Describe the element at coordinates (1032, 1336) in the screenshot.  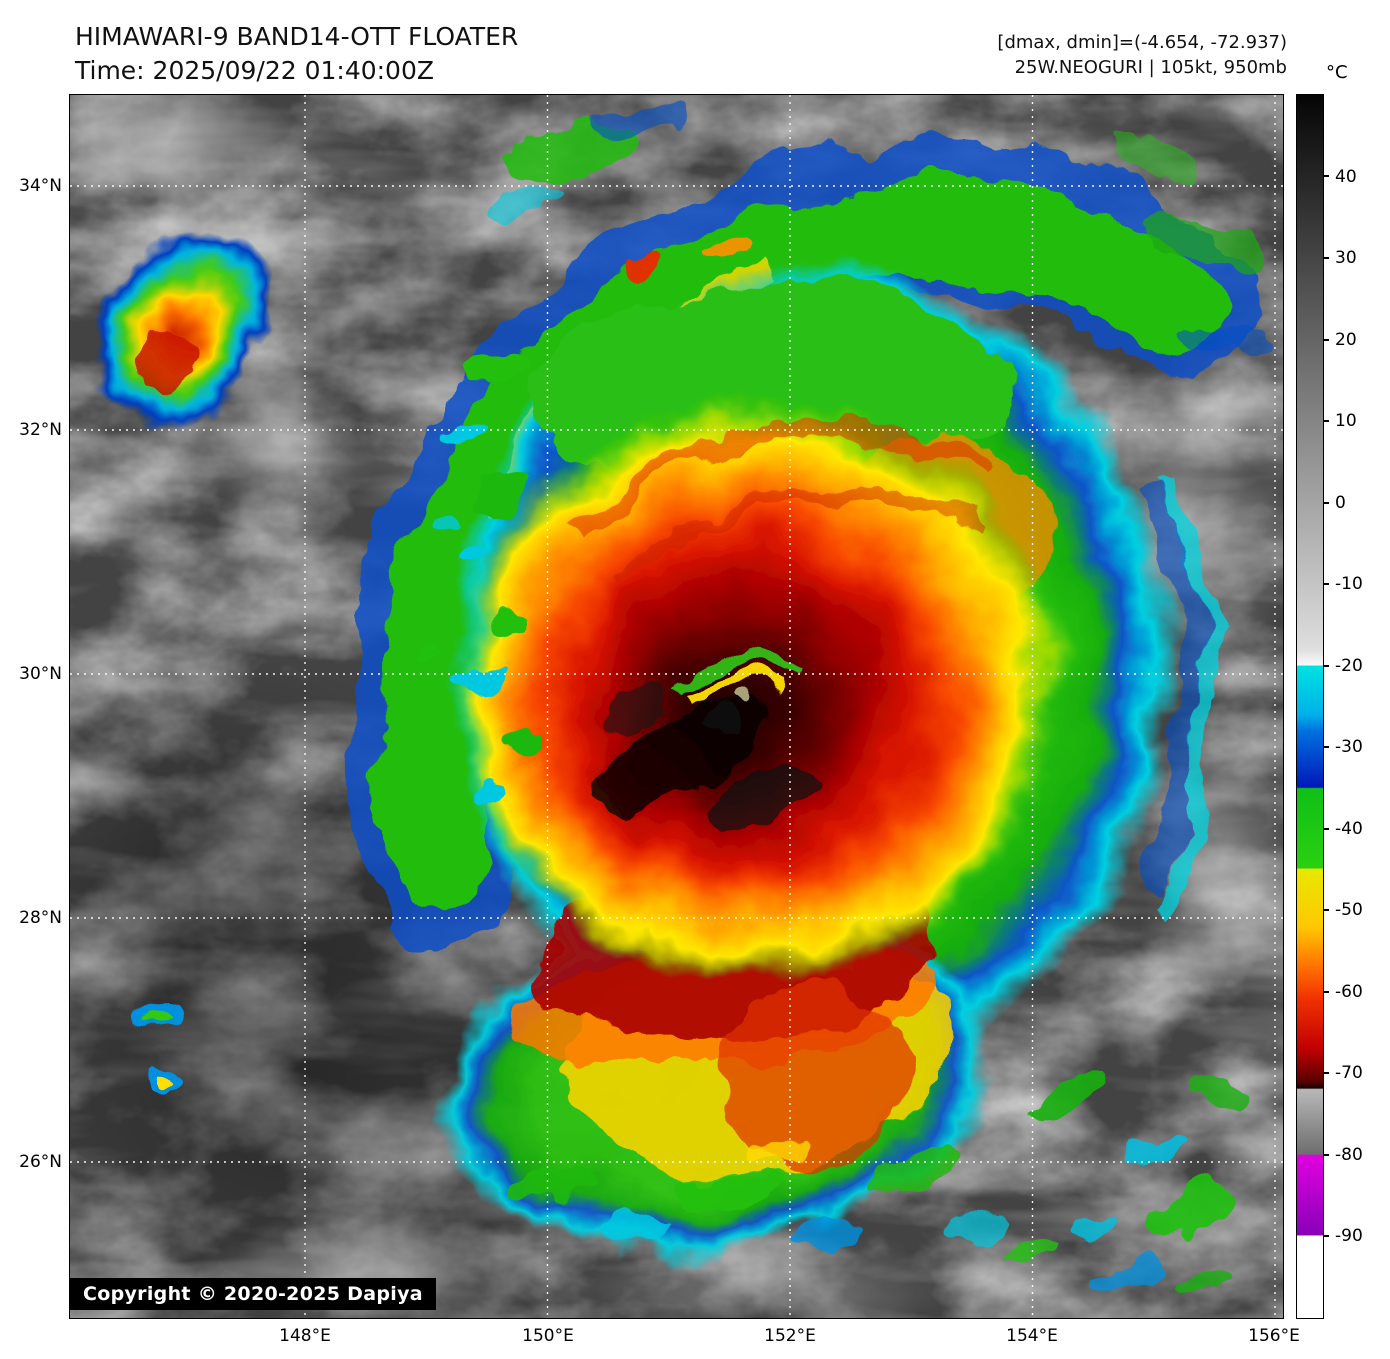
I see `lon-tick-label-154e: 154°E` at that location.